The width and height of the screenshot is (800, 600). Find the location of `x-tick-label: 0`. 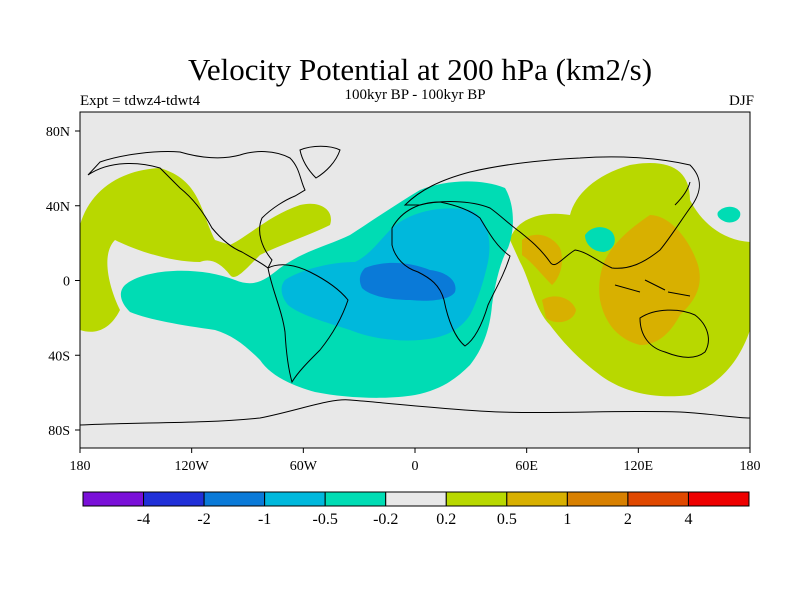

x-tick-label: 0 is located at coordinates (415, 466).